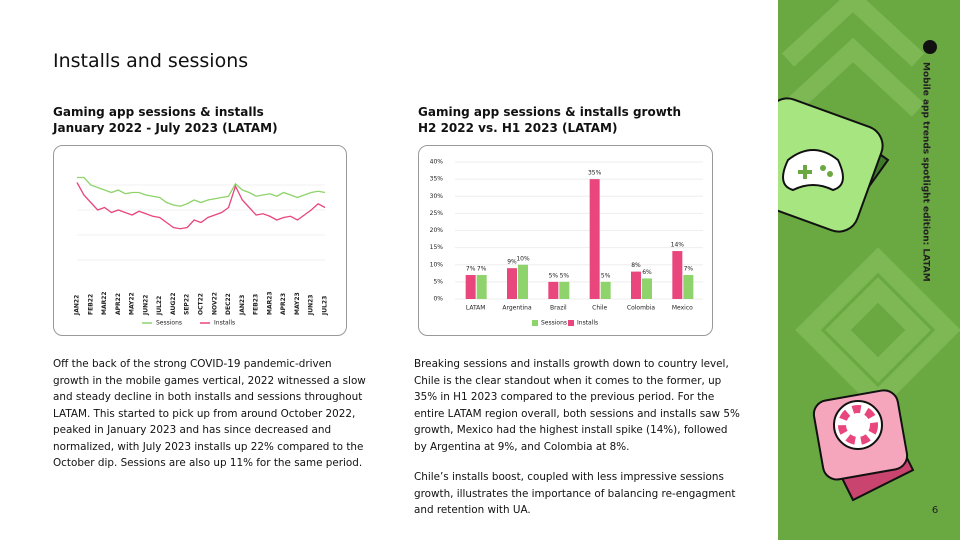  I want to click on x-tick-label: MAR23, so click(269, 303).